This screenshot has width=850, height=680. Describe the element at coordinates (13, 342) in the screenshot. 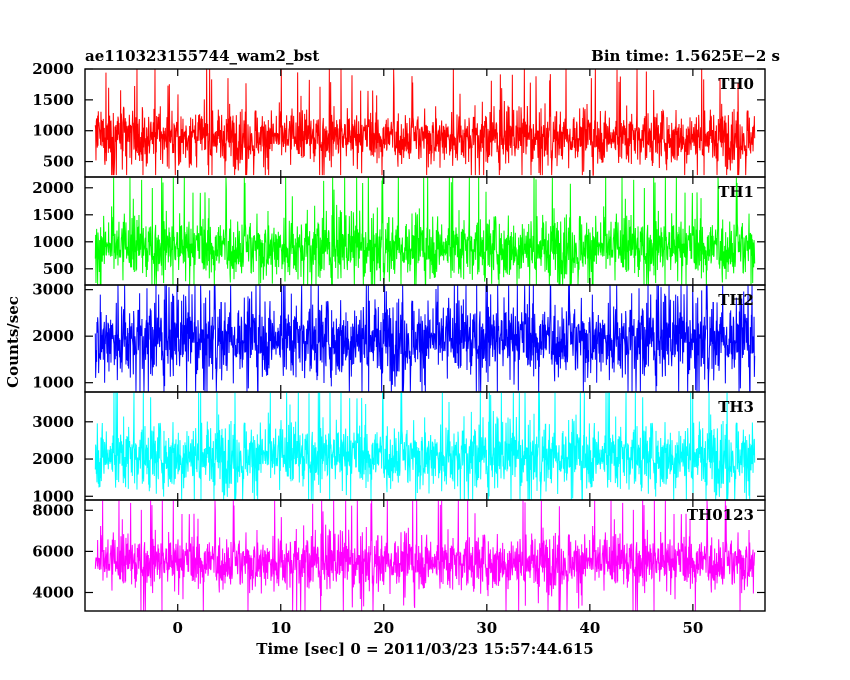

I see `y-axis-label: Counts/sec` at that location.